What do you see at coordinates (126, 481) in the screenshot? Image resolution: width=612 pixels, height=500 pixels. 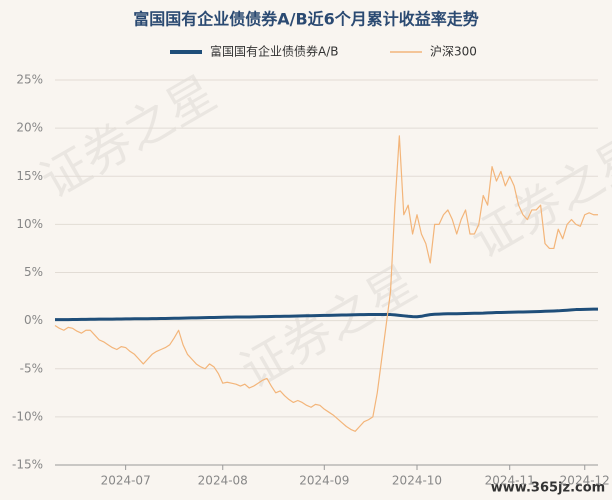 I see `x-tick-label: 2024-07` at bounding box center [126, 481].